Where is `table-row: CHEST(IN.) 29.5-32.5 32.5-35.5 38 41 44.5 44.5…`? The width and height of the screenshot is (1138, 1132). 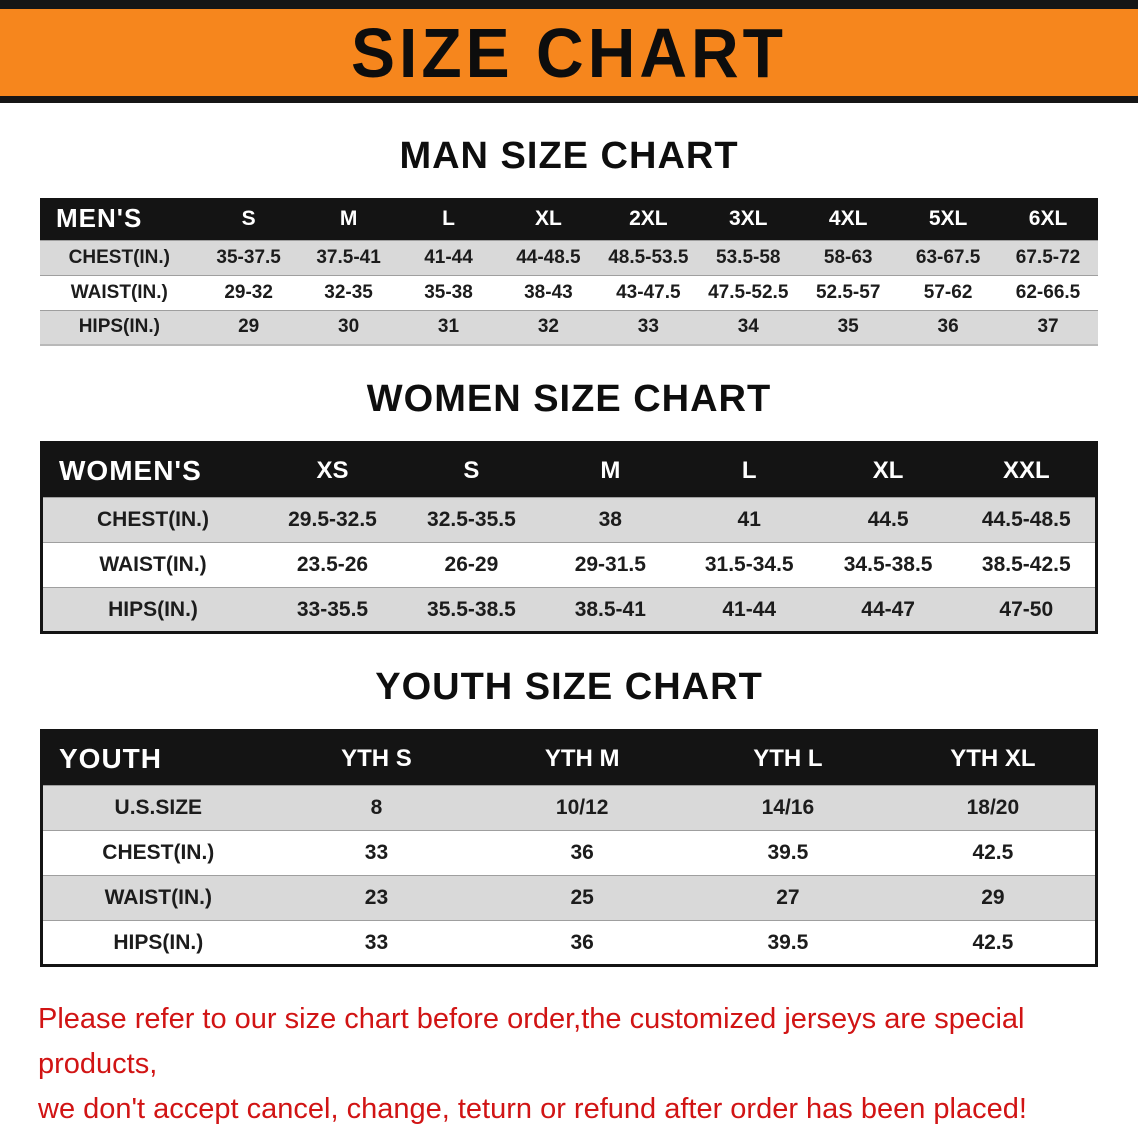 table-row: CHEST(IN.) 29.5-32.5 32.5-35.5 38 41 44.5 44.5… is located at coordinates (569, 520).